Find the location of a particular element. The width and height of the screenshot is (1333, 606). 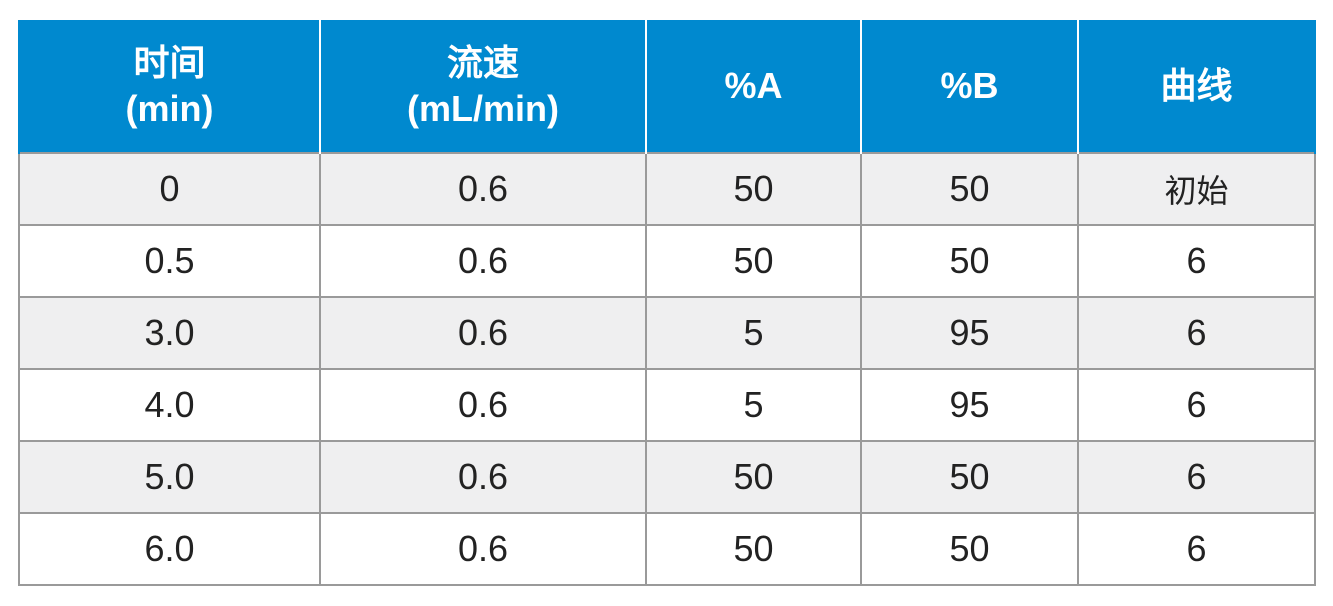

table-row: 0 0.6 50 50 初始 is located at coordinates (667, 189).